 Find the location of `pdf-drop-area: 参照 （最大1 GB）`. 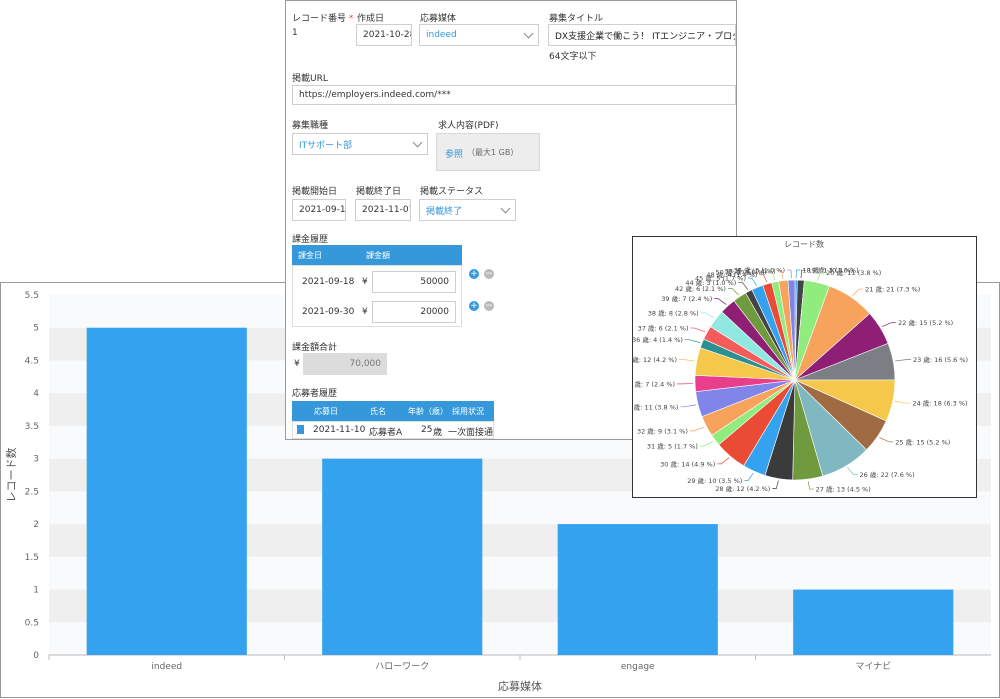

pdf-drop-area: 参照 （最大1 GB） is located at coordinates (488, 152).